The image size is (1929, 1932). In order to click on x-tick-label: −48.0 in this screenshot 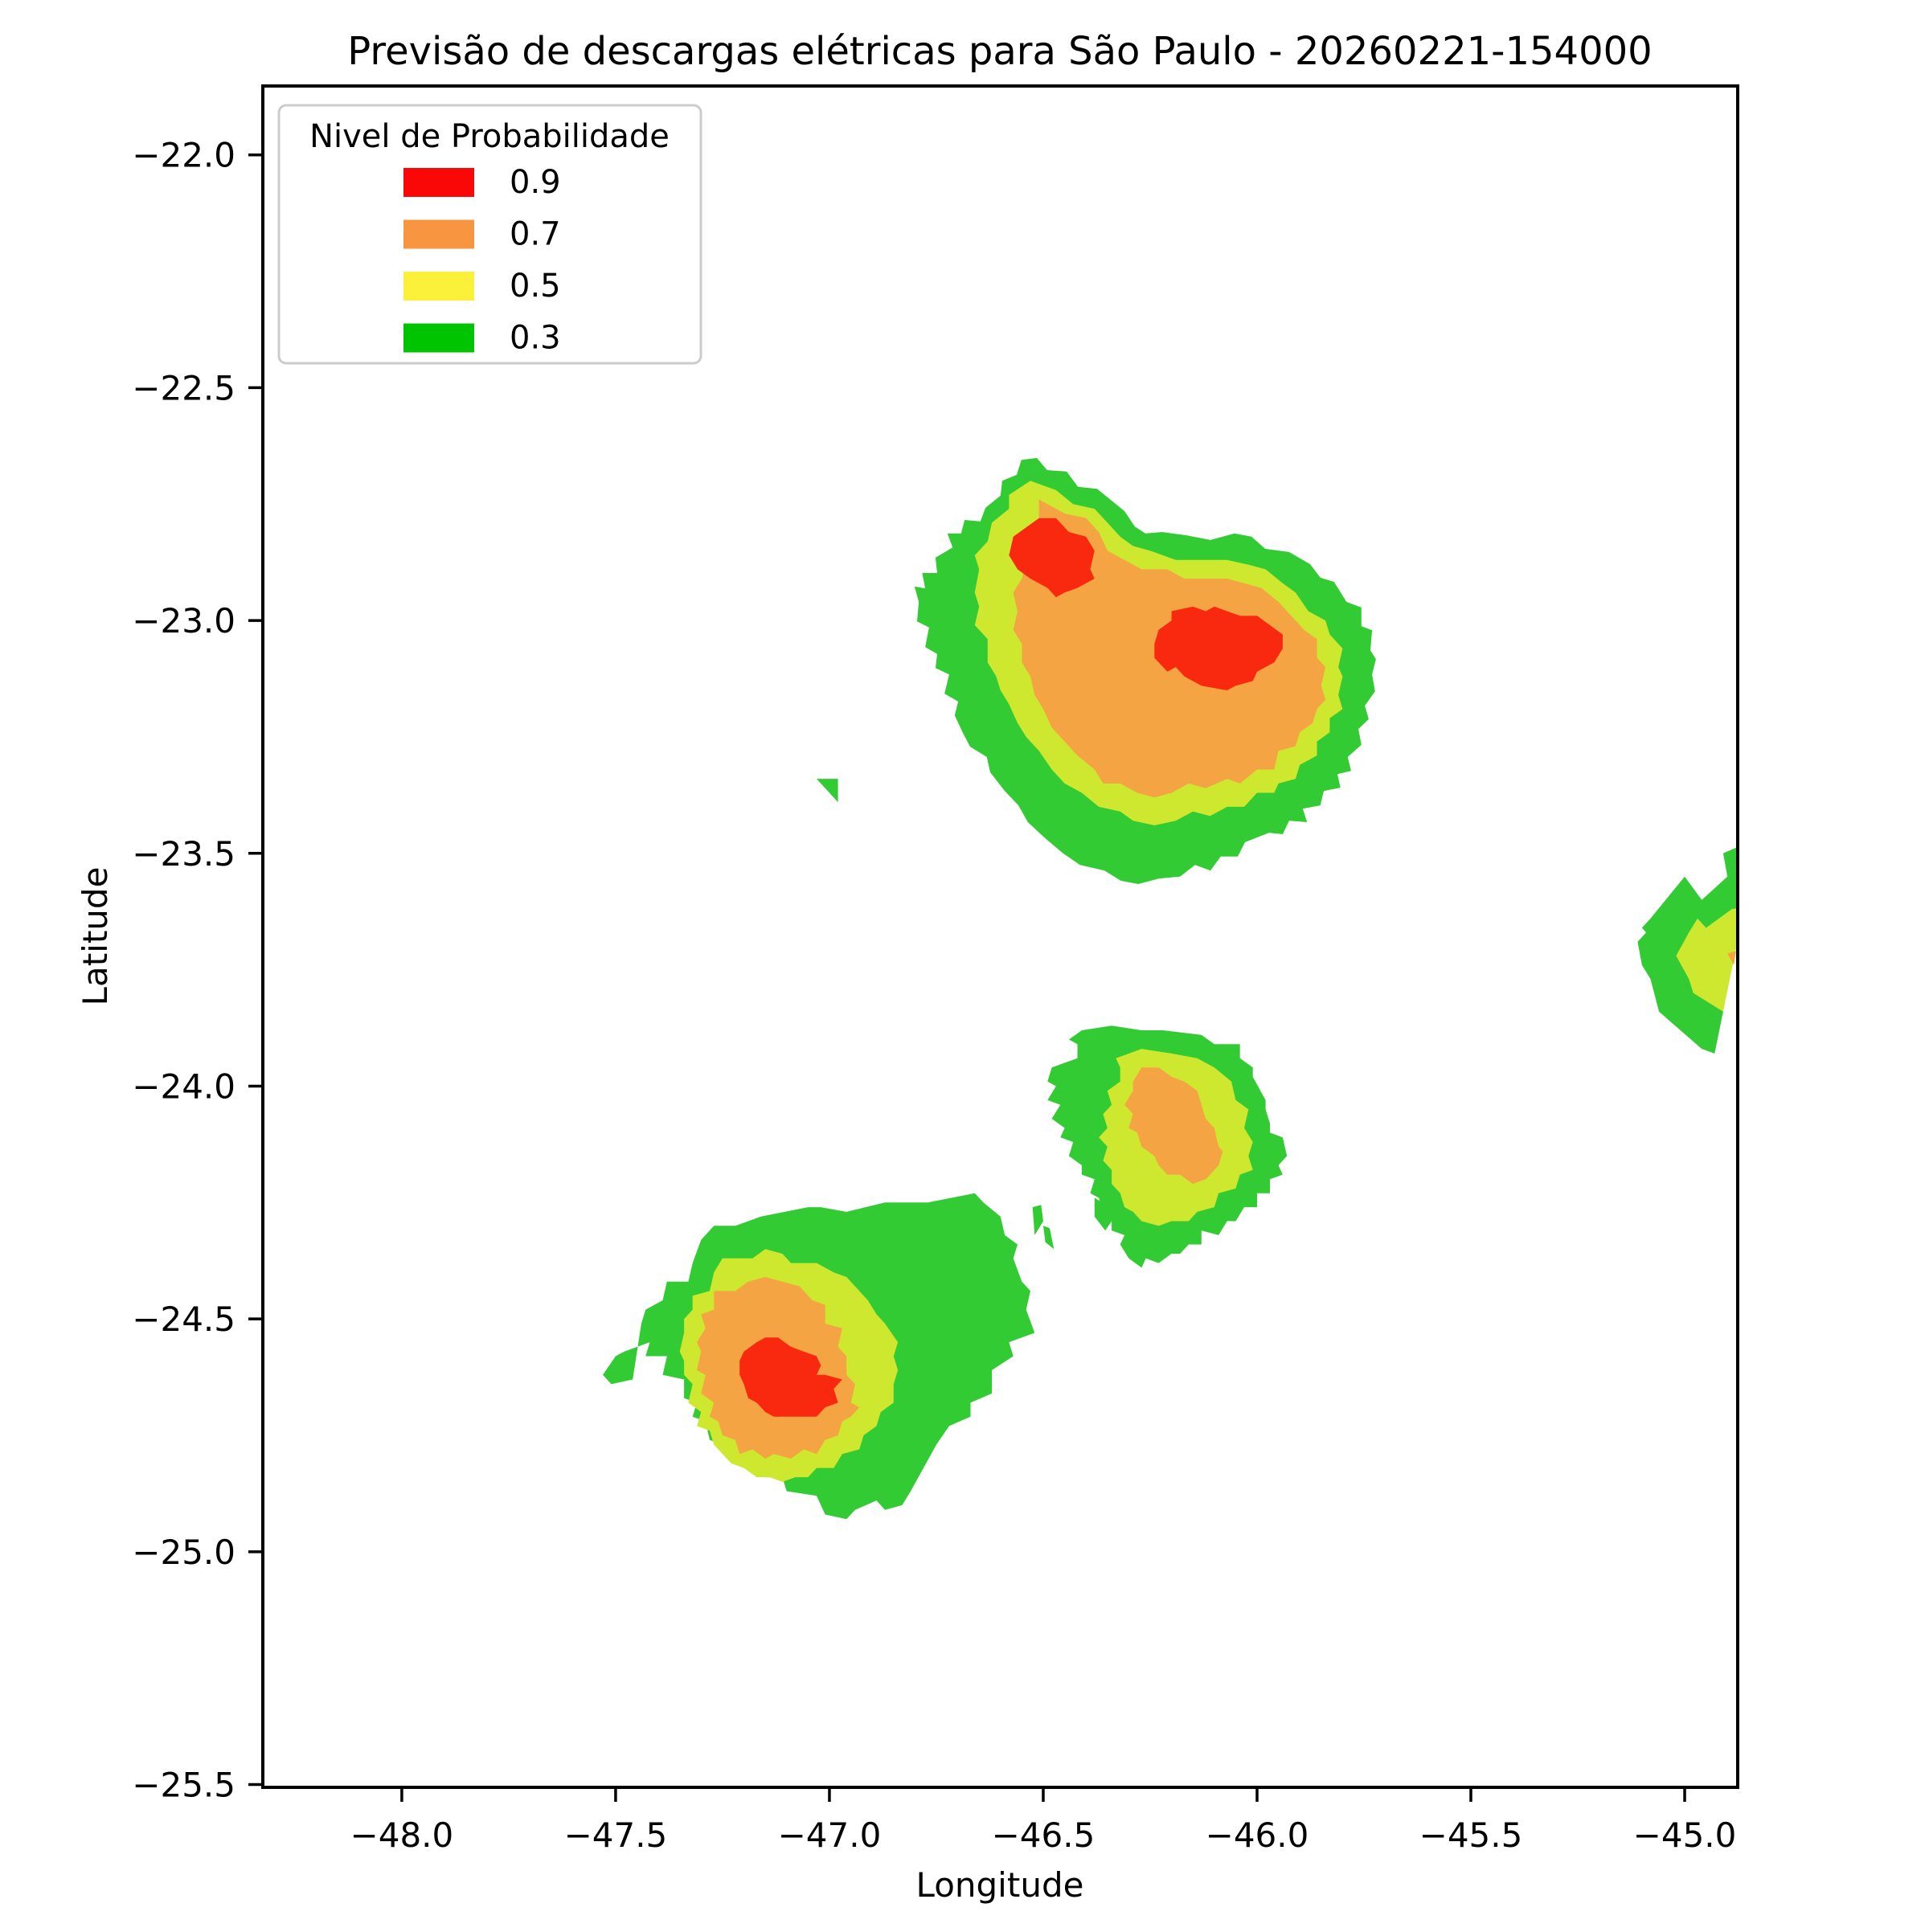, I will do `click(402, 1835)`.